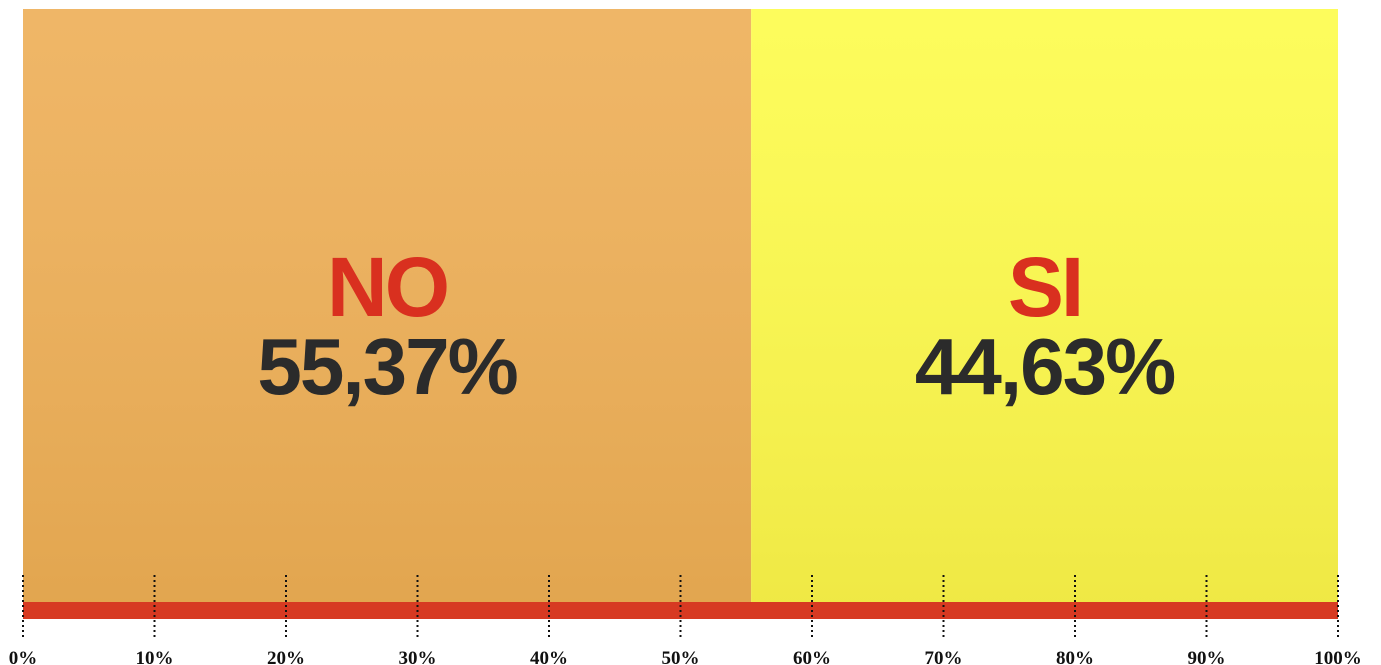  Describe the element at coordinates (681, 656) in the screenshot. I see `x-tick-label: 50%` at that location.